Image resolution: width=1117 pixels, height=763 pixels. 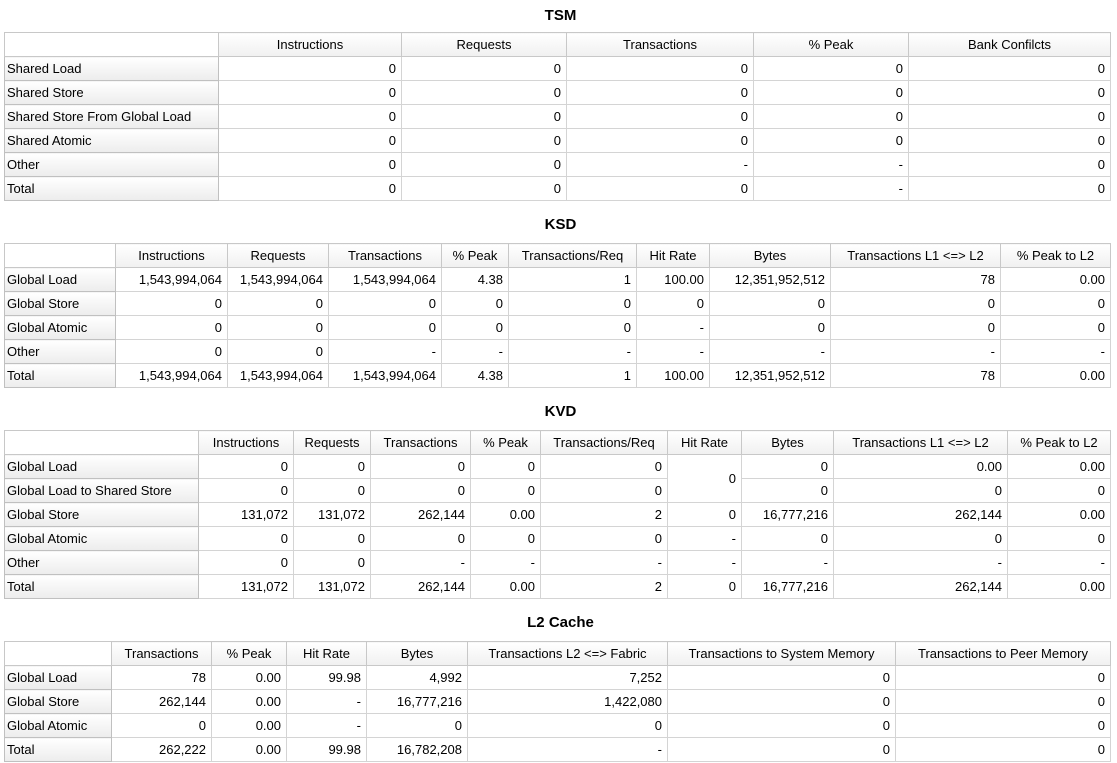 I want to click on column-header: Bank Confilcts, so click(x=1009, y=44).